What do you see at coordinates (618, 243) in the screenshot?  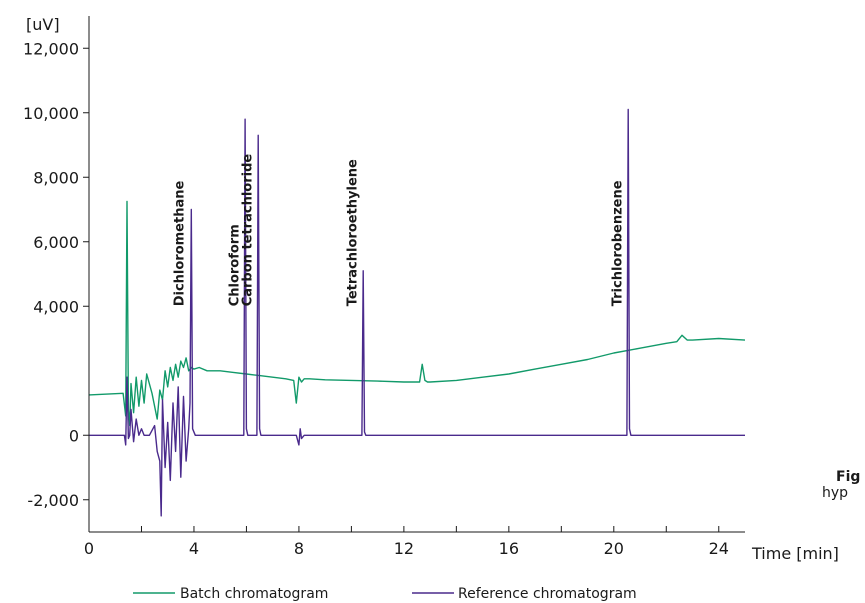 I see `peak-label: Trichlorobenzene` at bounding box center [618, 243].